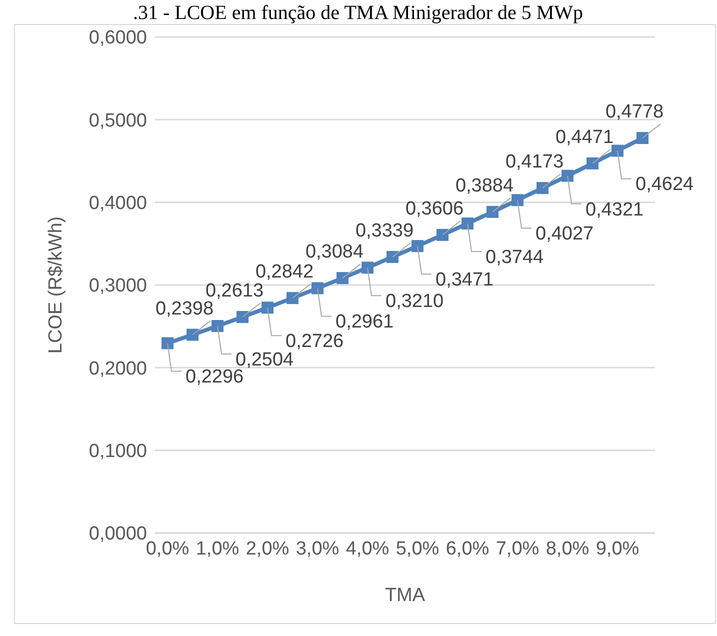  Describe the element at coordinates (358, 13) in the screenshot. I see `chart-title: .31 - LCOE em função de TMA Minigerador de 5 MWp` at that location.